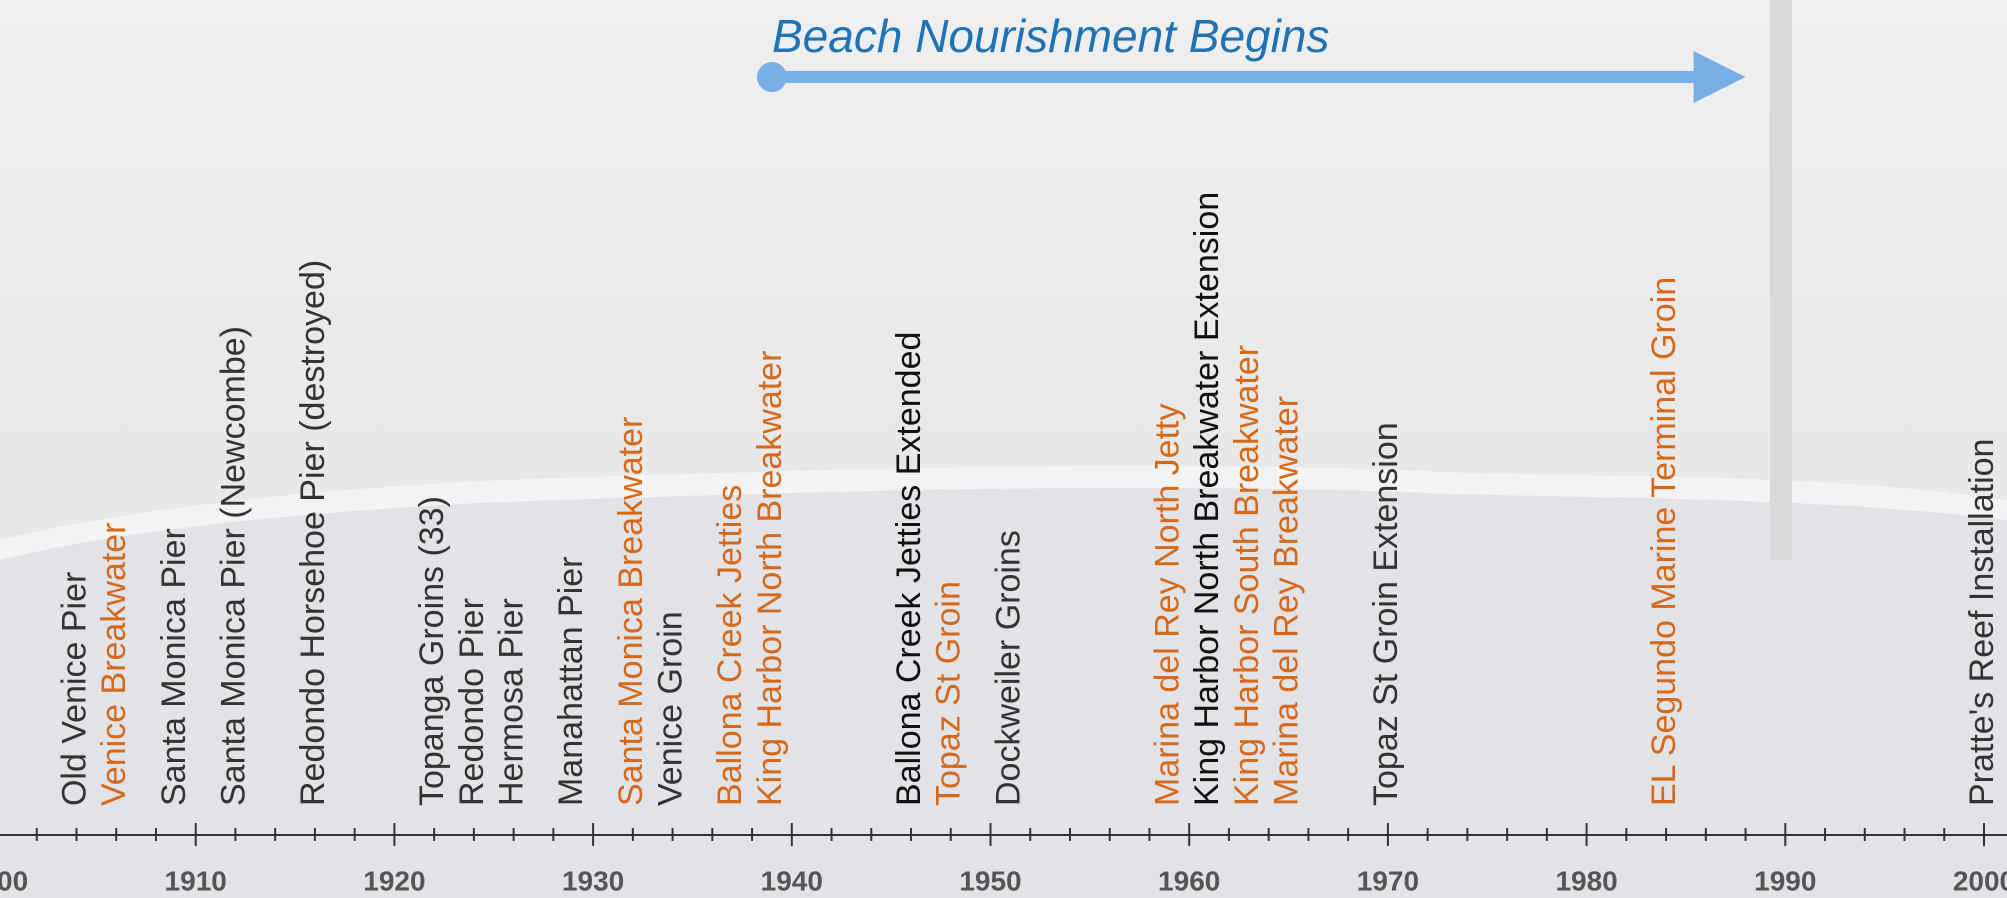  I want to click on event-label: King Harbor South Breakwater, so click(1247, 575).